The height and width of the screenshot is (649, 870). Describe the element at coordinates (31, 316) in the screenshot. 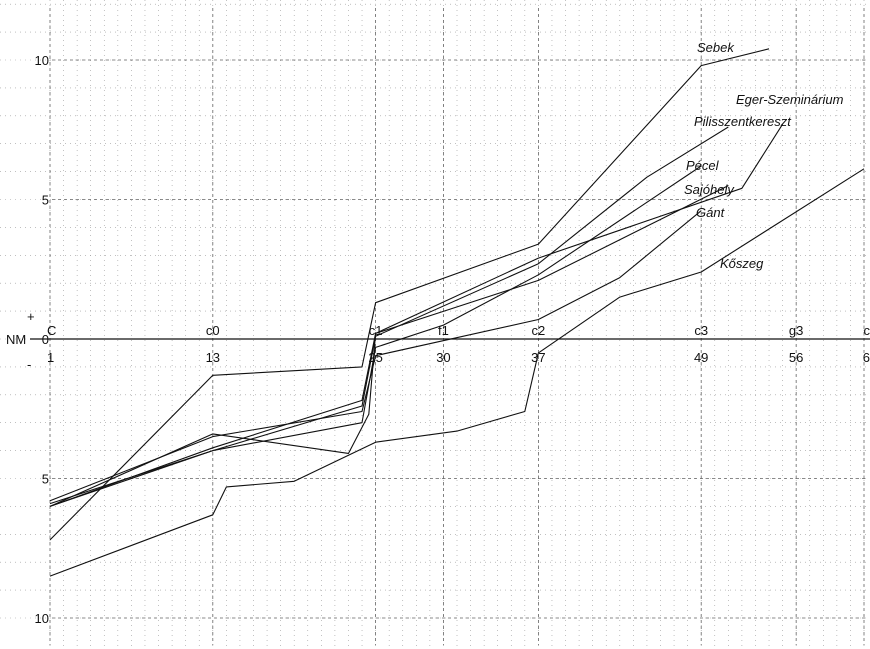

I see `positive-sign: +` at that location.